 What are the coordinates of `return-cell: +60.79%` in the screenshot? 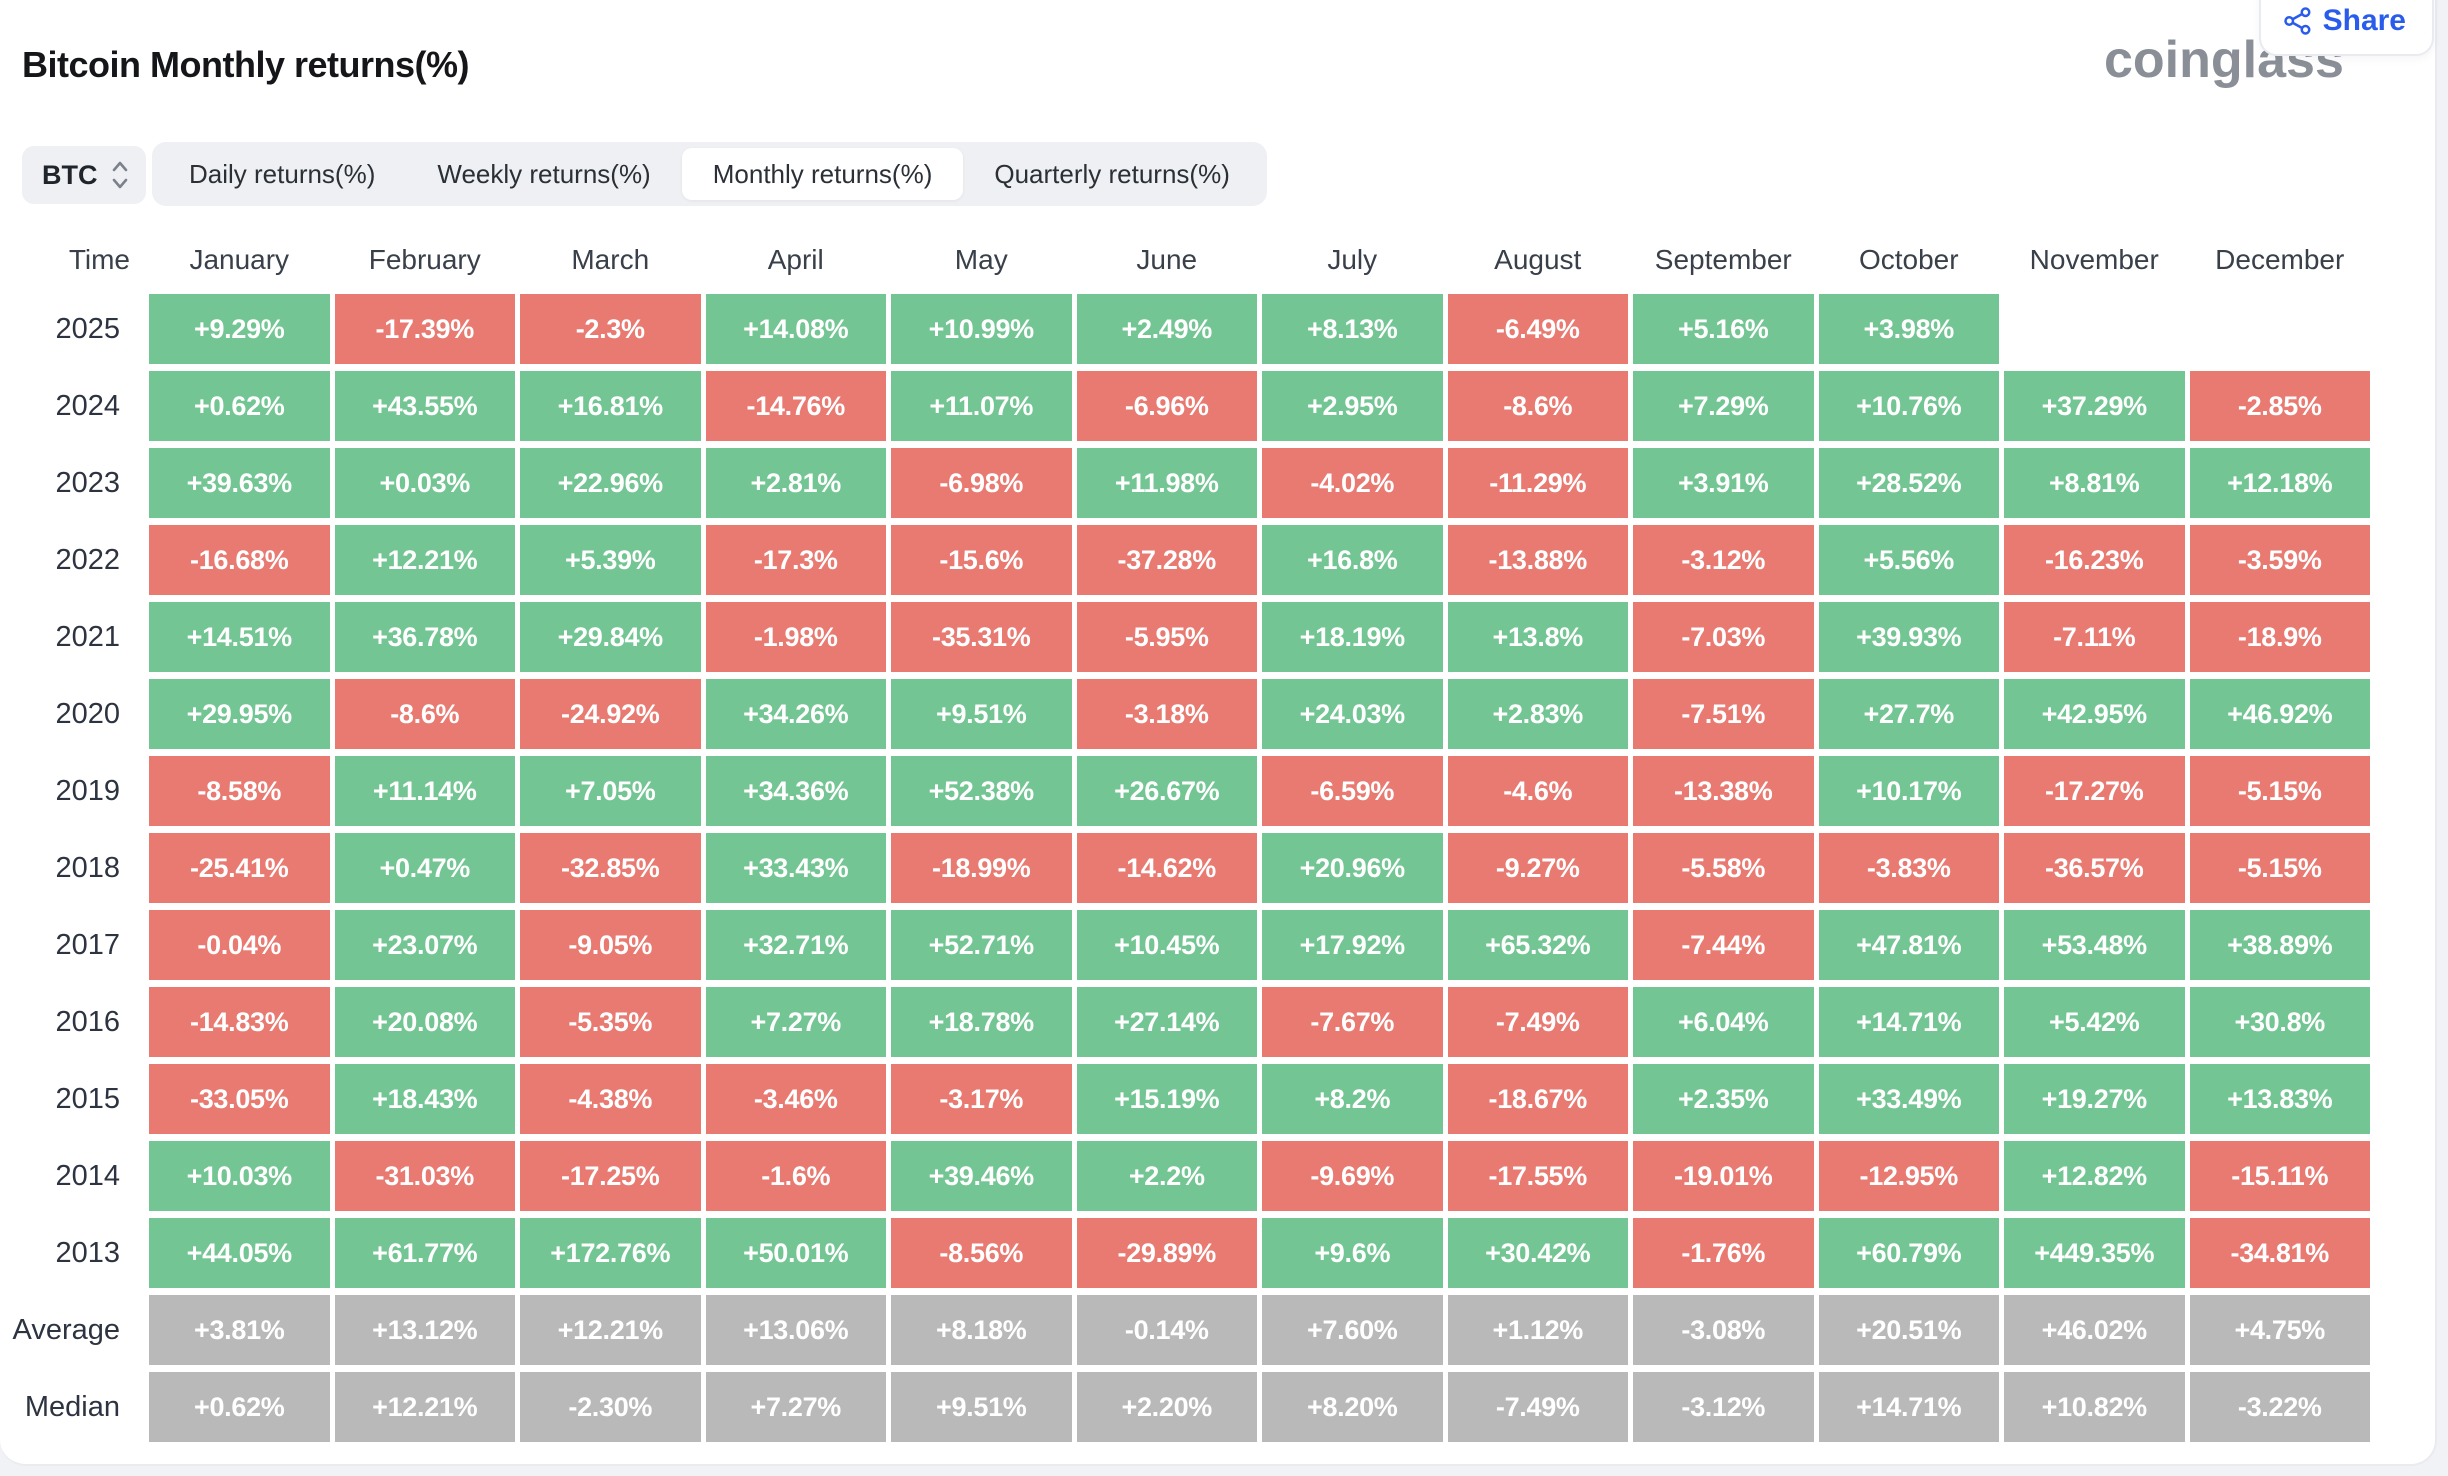 It's located at (1908, 1253).